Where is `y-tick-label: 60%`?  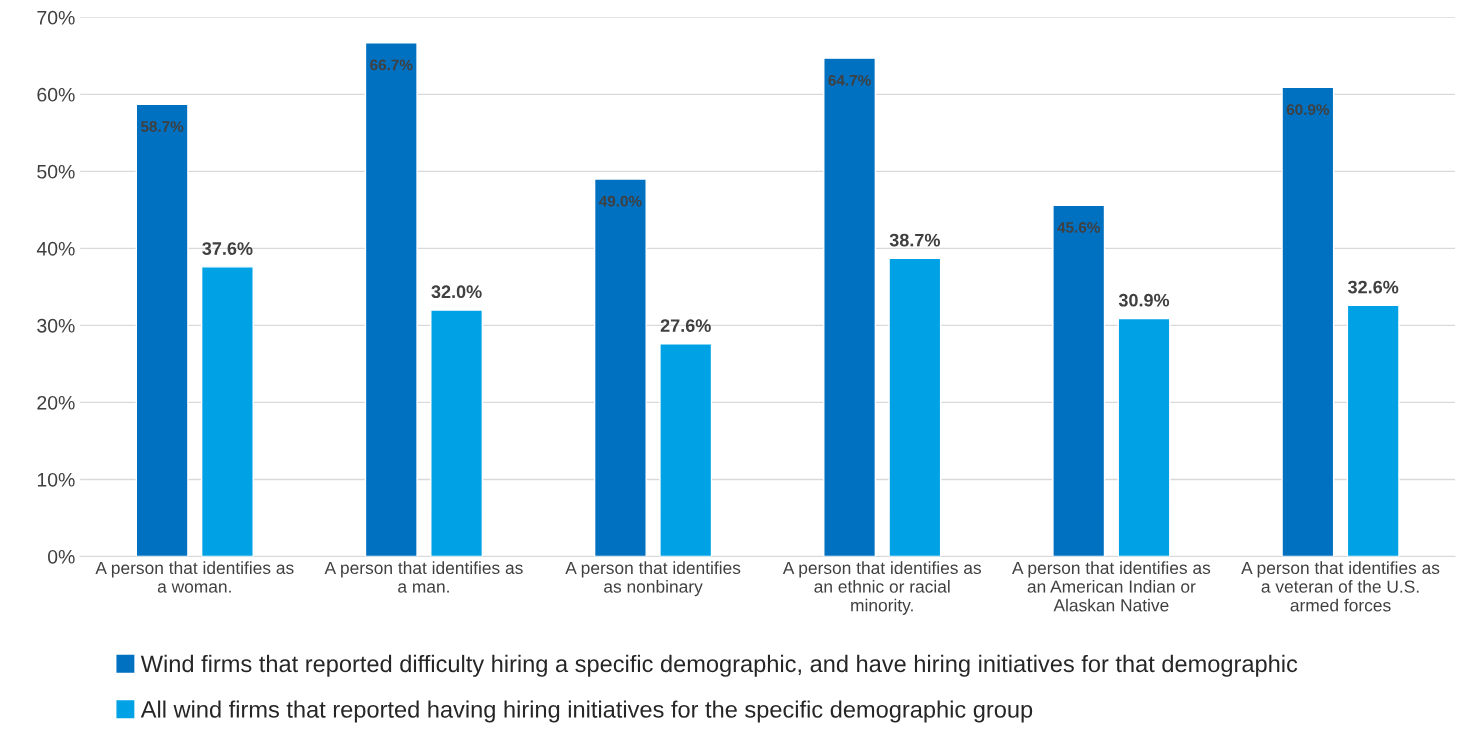
y-tick-label: 60% is located at coordinates (56, 94).